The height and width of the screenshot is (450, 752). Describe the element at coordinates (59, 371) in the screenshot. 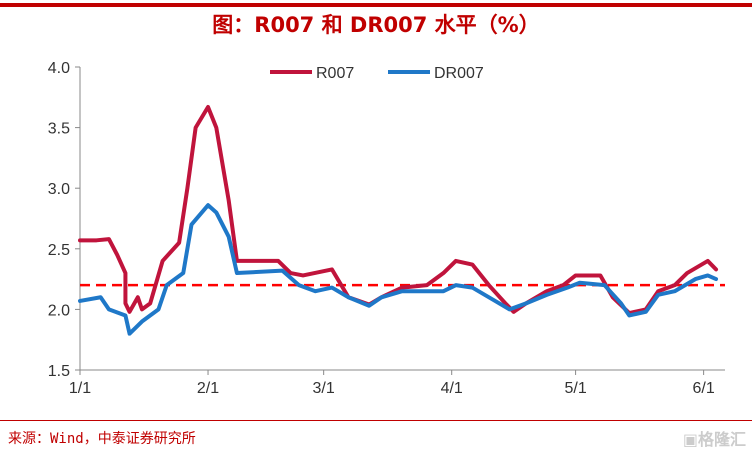

I see `y-tick-label: 1.5` at that location.